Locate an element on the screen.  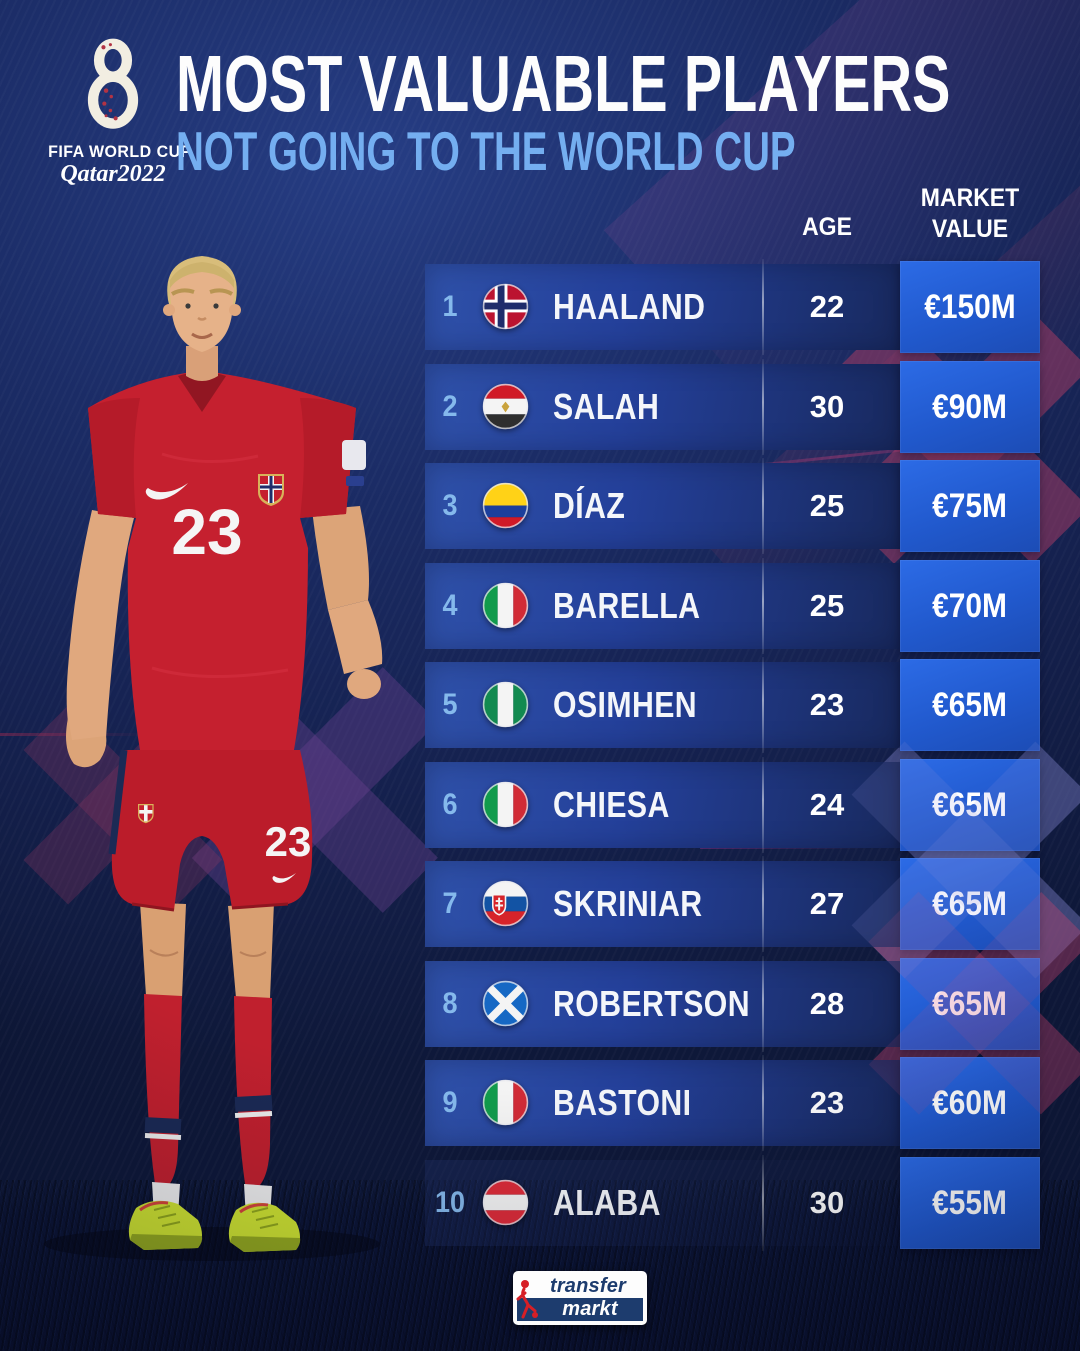
player-name: OSIMHEN is located at coordinates (625, 704).